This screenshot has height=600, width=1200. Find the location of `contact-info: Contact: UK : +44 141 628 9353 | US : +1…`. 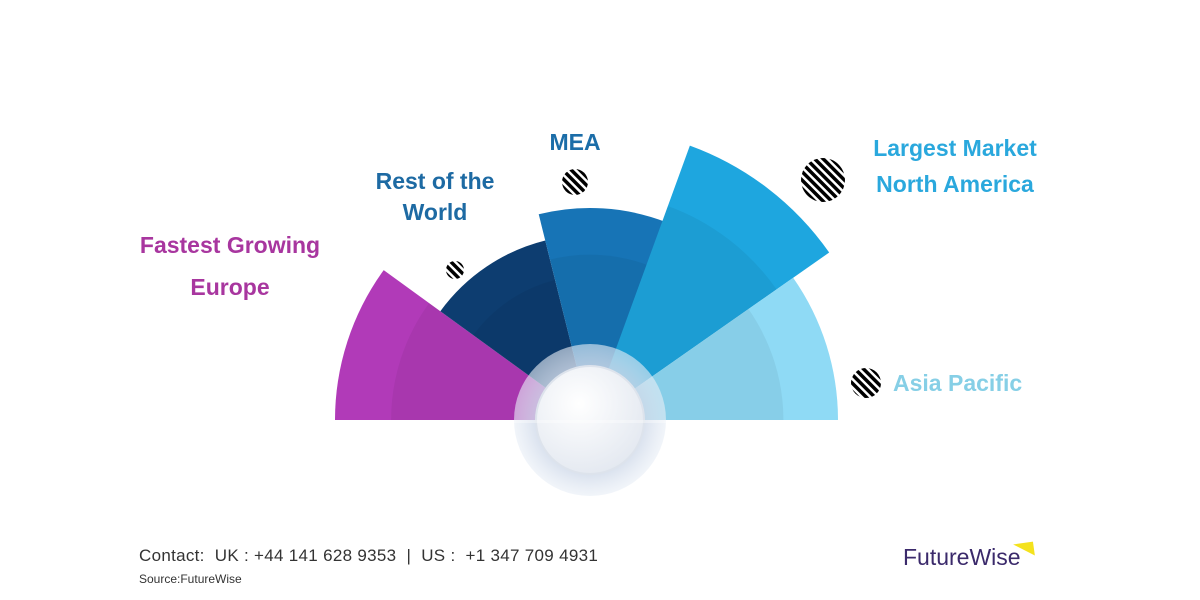

contact-info: Contact: UK : +44 141 628 9353 | US : +1… is located at coordinates (369, 555).